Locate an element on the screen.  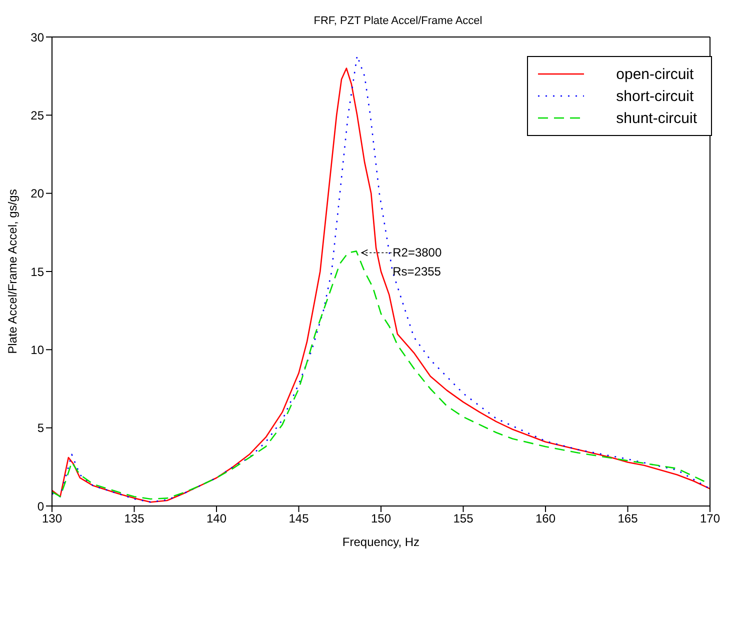
x-tick-label: 130 is located at coordinates (52, 519).